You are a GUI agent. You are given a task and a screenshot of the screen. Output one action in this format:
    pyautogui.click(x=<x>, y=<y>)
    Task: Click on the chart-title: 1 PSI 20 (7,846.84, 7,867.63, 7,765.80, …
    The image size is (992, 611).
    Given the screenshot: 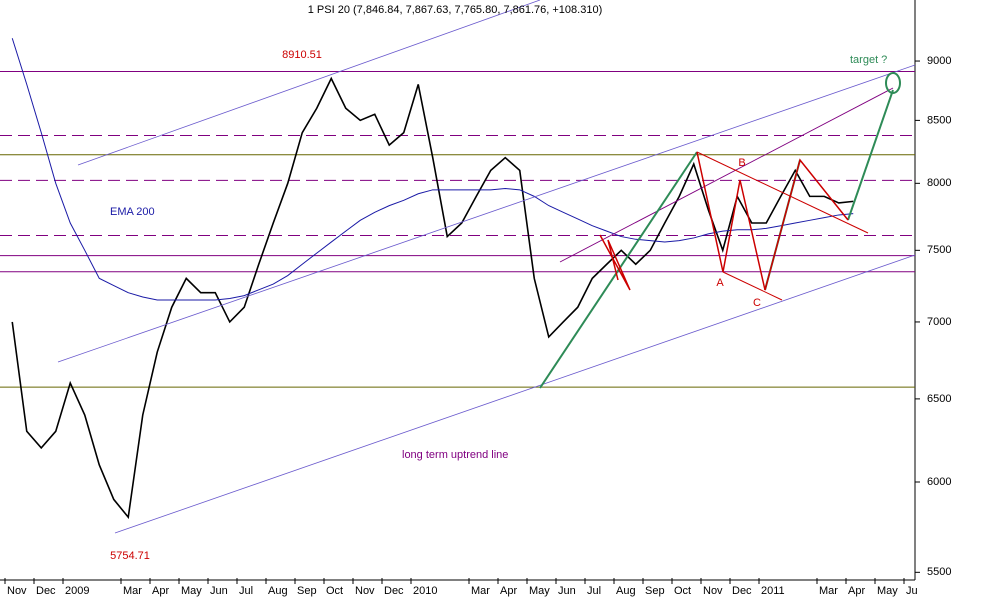 What is the action you would take?
    pyautogui.click(x=455, y=10)
    